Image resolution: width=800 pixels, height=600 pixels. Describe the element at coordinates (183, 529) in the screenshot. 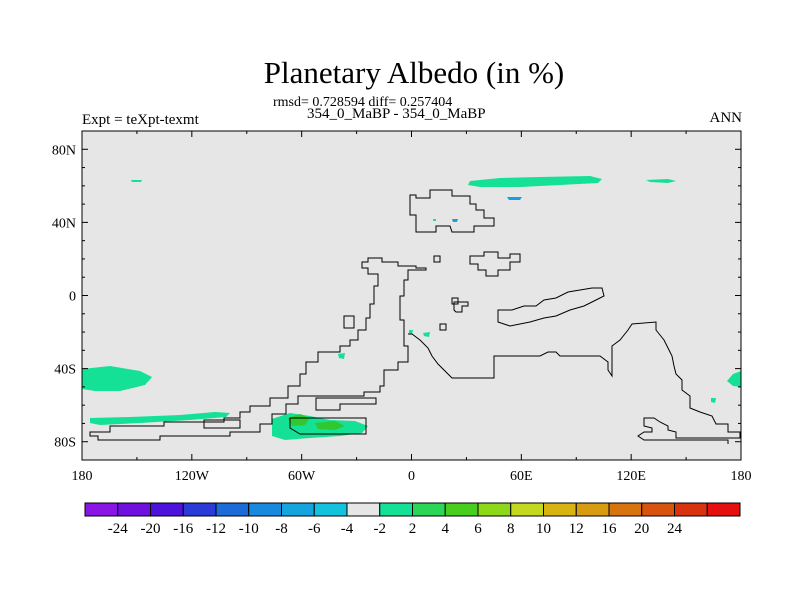

I see `colorbar-label: -16` at that location.